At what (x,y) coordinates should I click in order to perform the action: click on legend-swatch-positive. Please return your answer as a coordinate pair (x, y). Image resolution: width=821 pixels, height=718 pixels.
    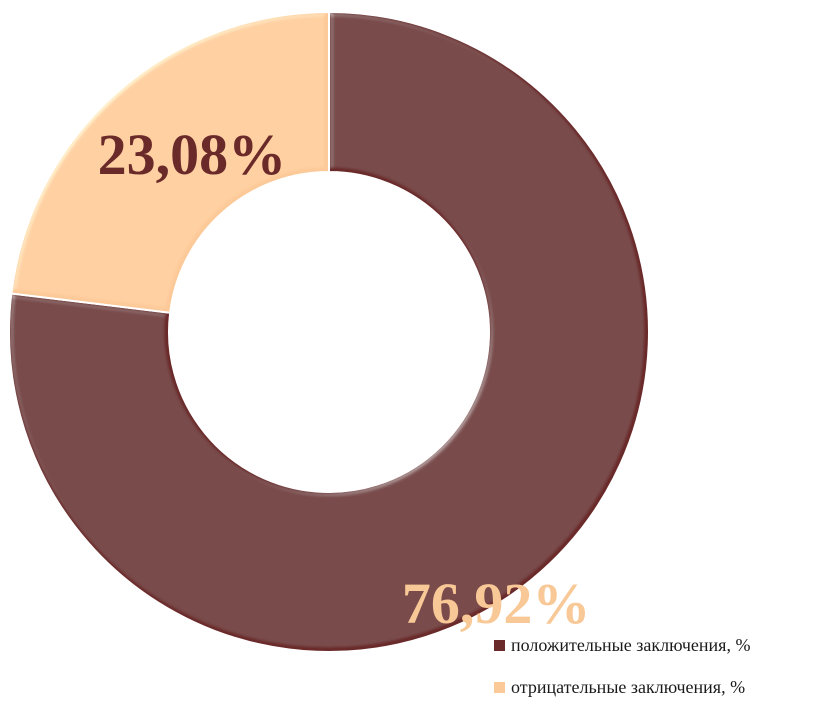
    Looking at the image, I should click on (499, 645).